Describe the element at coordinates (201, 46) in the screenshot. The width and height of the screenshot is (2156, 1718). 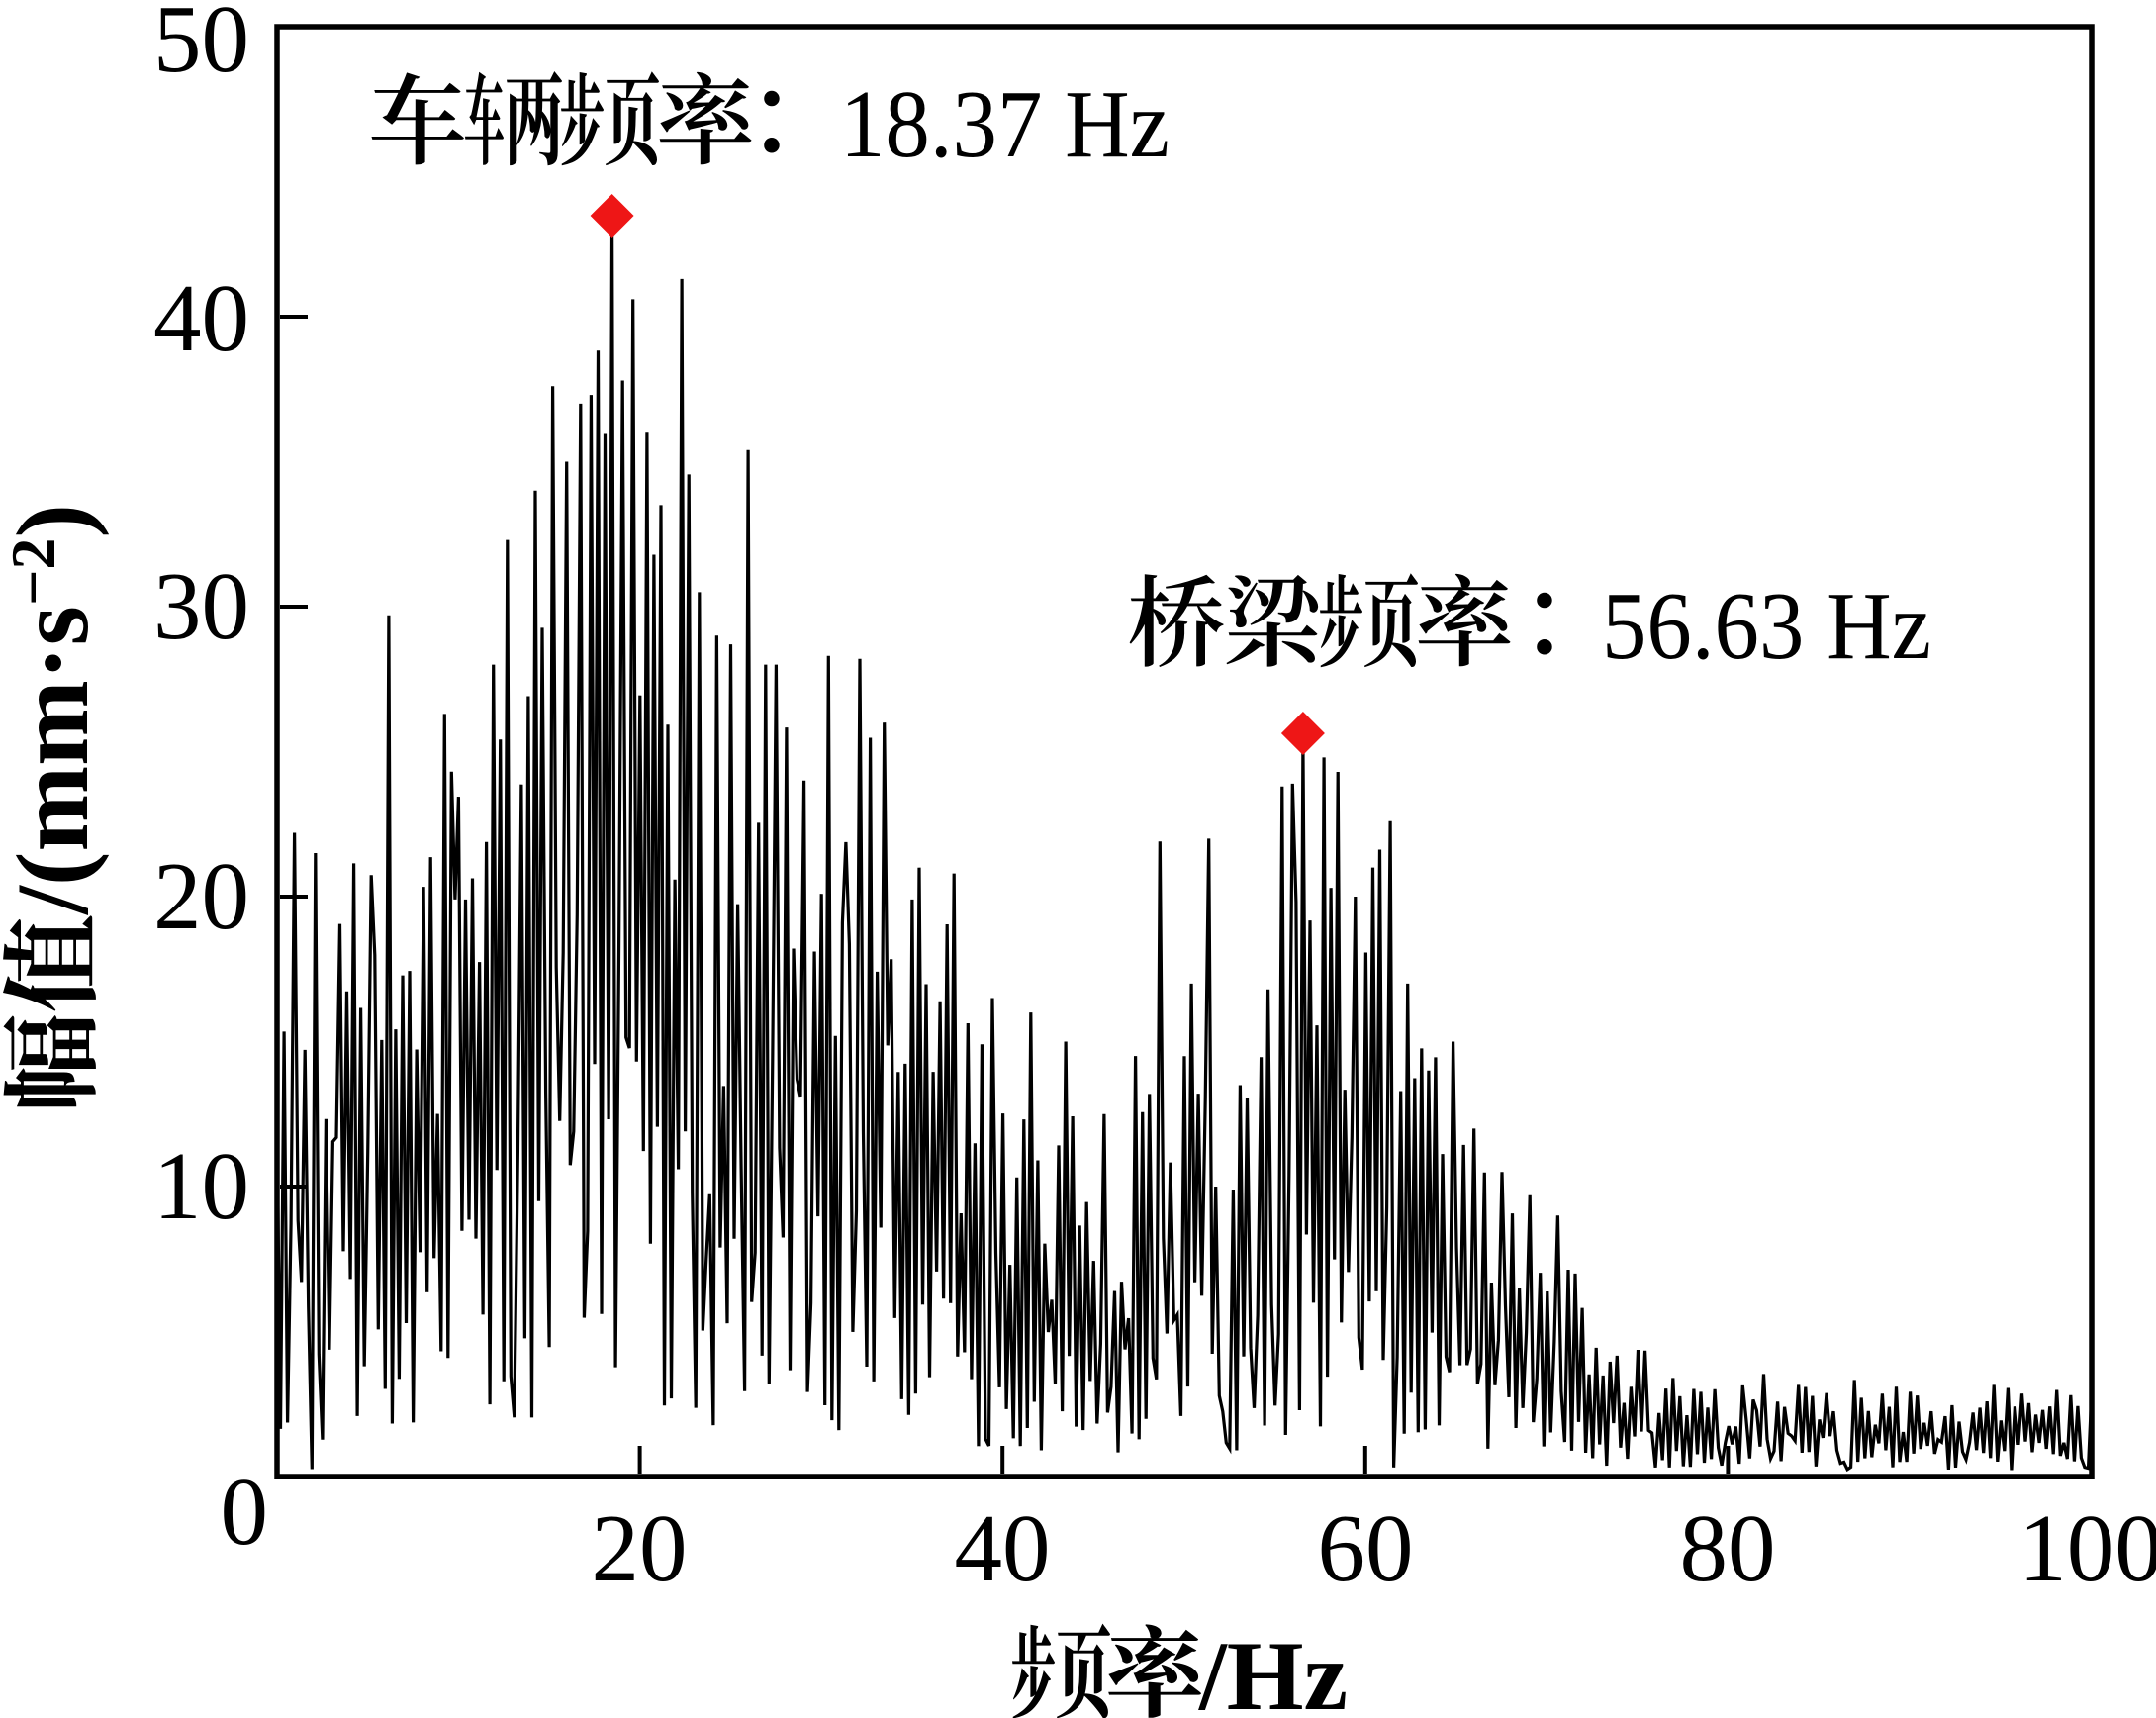
I see `svg-text: 50` at that location.